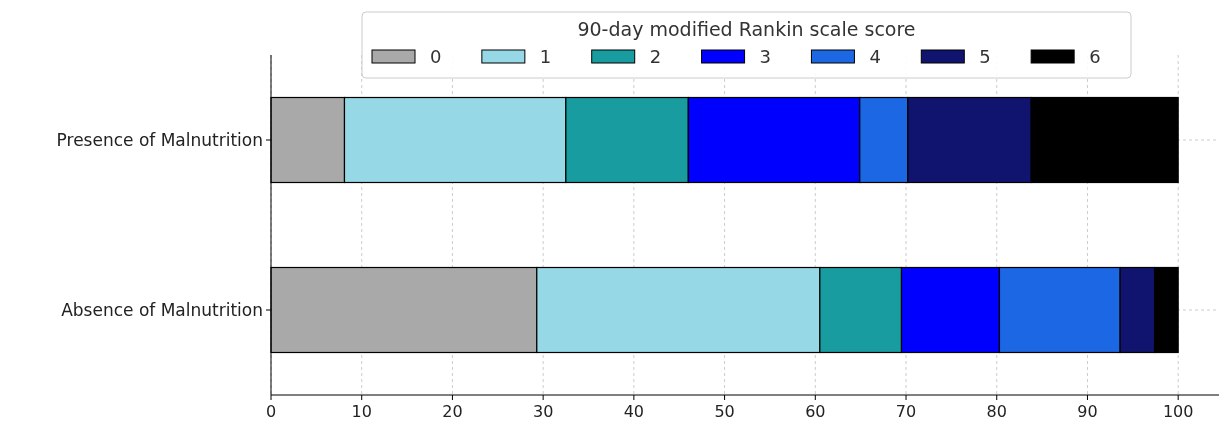 The image size is (1219, 423). Describe the element at coordinates (724, 411) in the screenshot. I see `x-tick-label: 50` at that location.